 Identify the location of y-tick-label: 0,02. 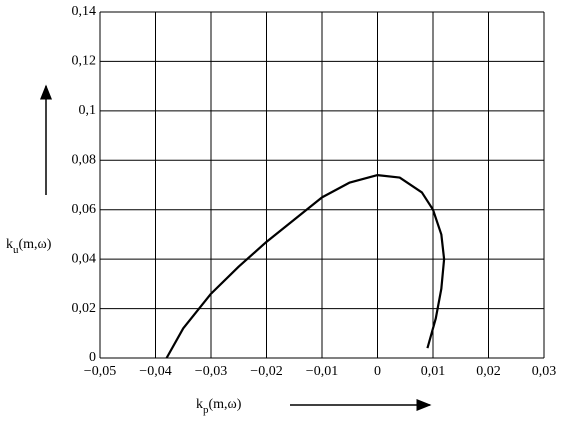
(84, 308).